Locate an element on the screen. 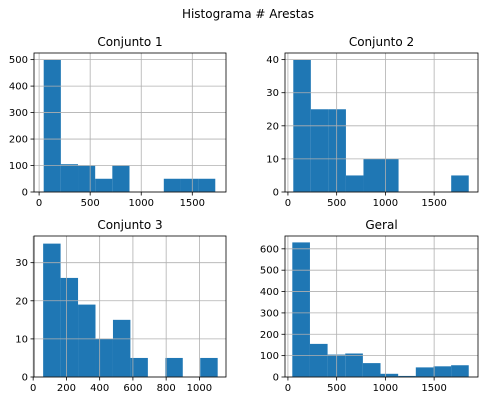  x-tick-label-6: 1000 is located at coordinates (199, 388).